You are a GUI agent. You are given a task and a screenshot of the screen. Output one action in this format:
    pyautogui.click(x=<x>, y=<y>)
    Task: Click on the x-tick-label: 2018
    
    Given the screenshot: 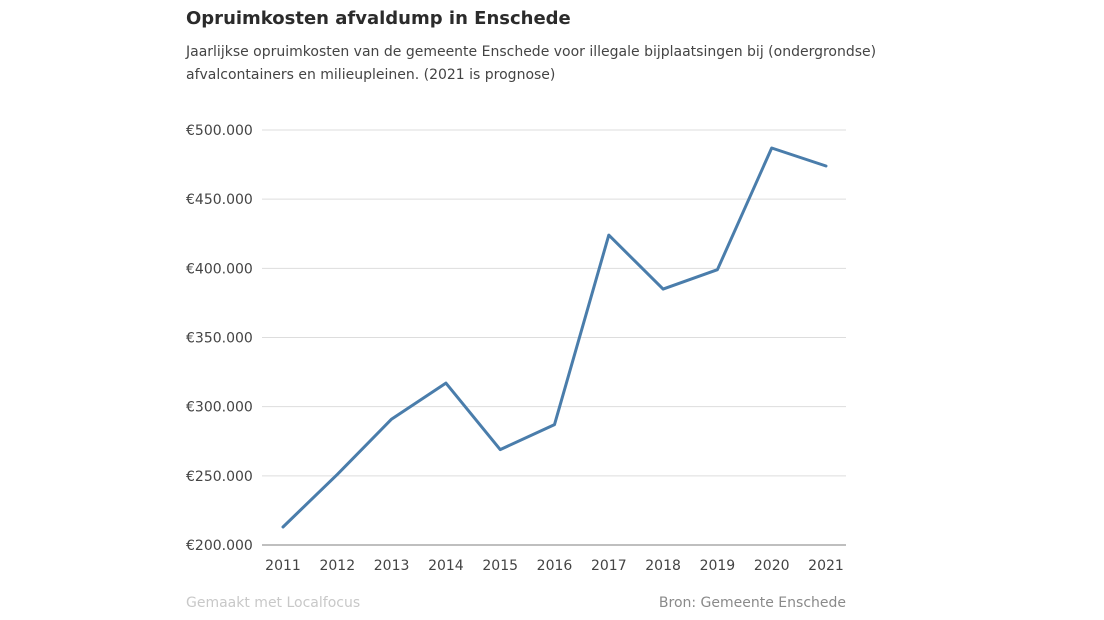 What is the action you would take?
    pyautogui.click(x=663, y=566)
    